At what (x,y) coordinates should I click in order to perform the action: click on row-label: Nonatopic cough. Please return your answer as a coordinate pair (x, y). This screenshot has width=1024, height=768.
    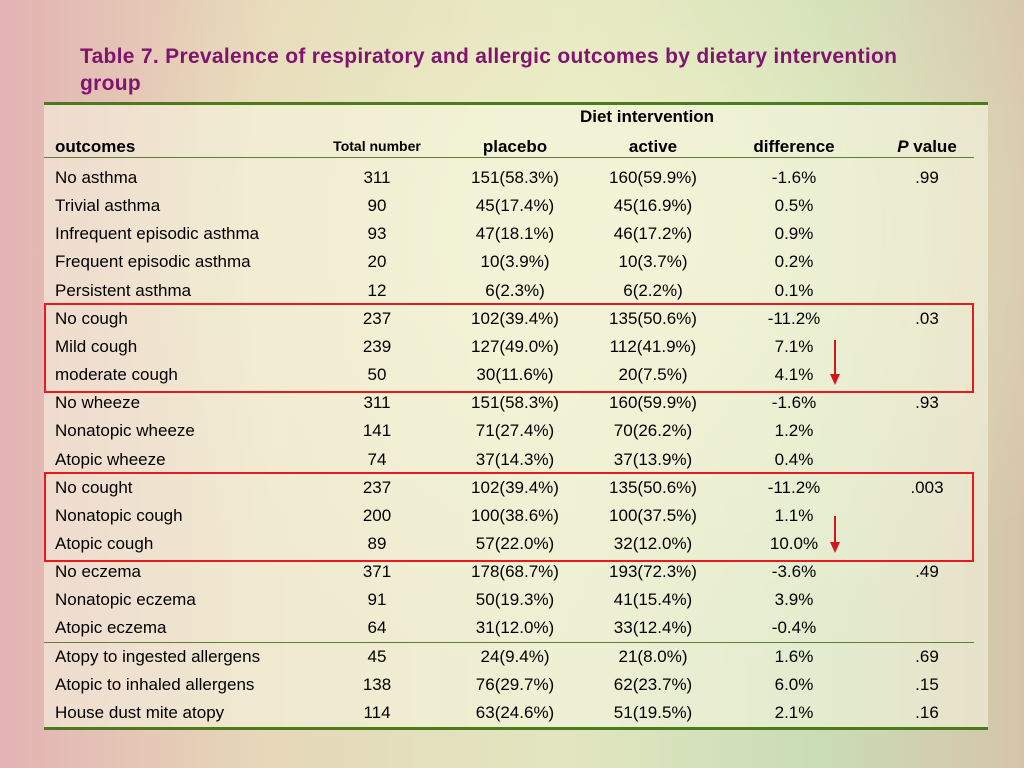
    Looking at the image, I should click on (119, 515).